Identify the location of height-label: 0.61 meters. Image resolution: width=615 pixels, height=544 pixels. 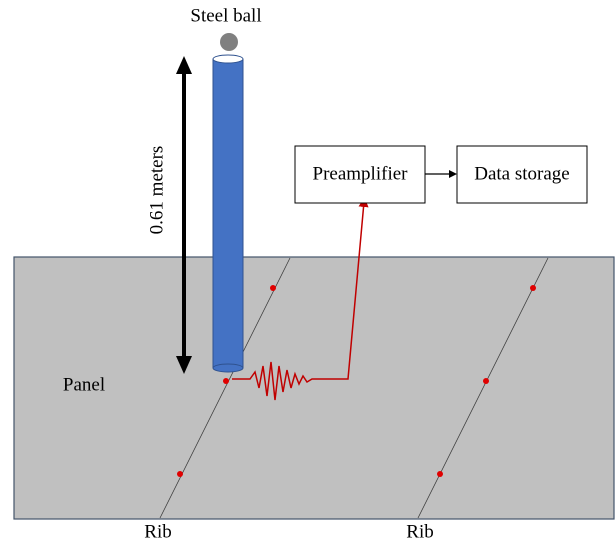
(156, 190).